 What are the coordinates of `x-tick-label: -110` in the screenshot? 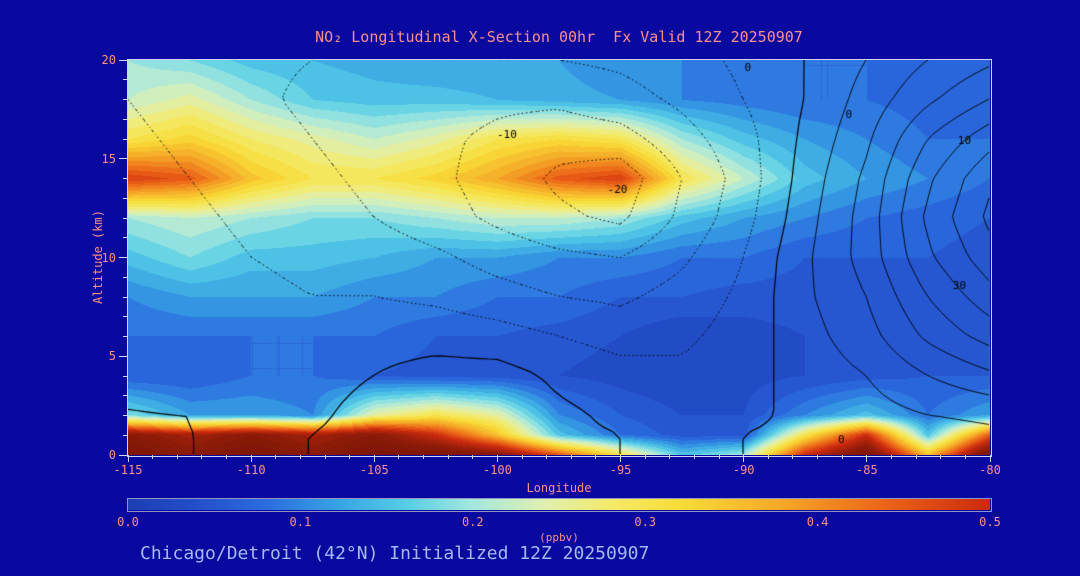 It's located at (251, 470).